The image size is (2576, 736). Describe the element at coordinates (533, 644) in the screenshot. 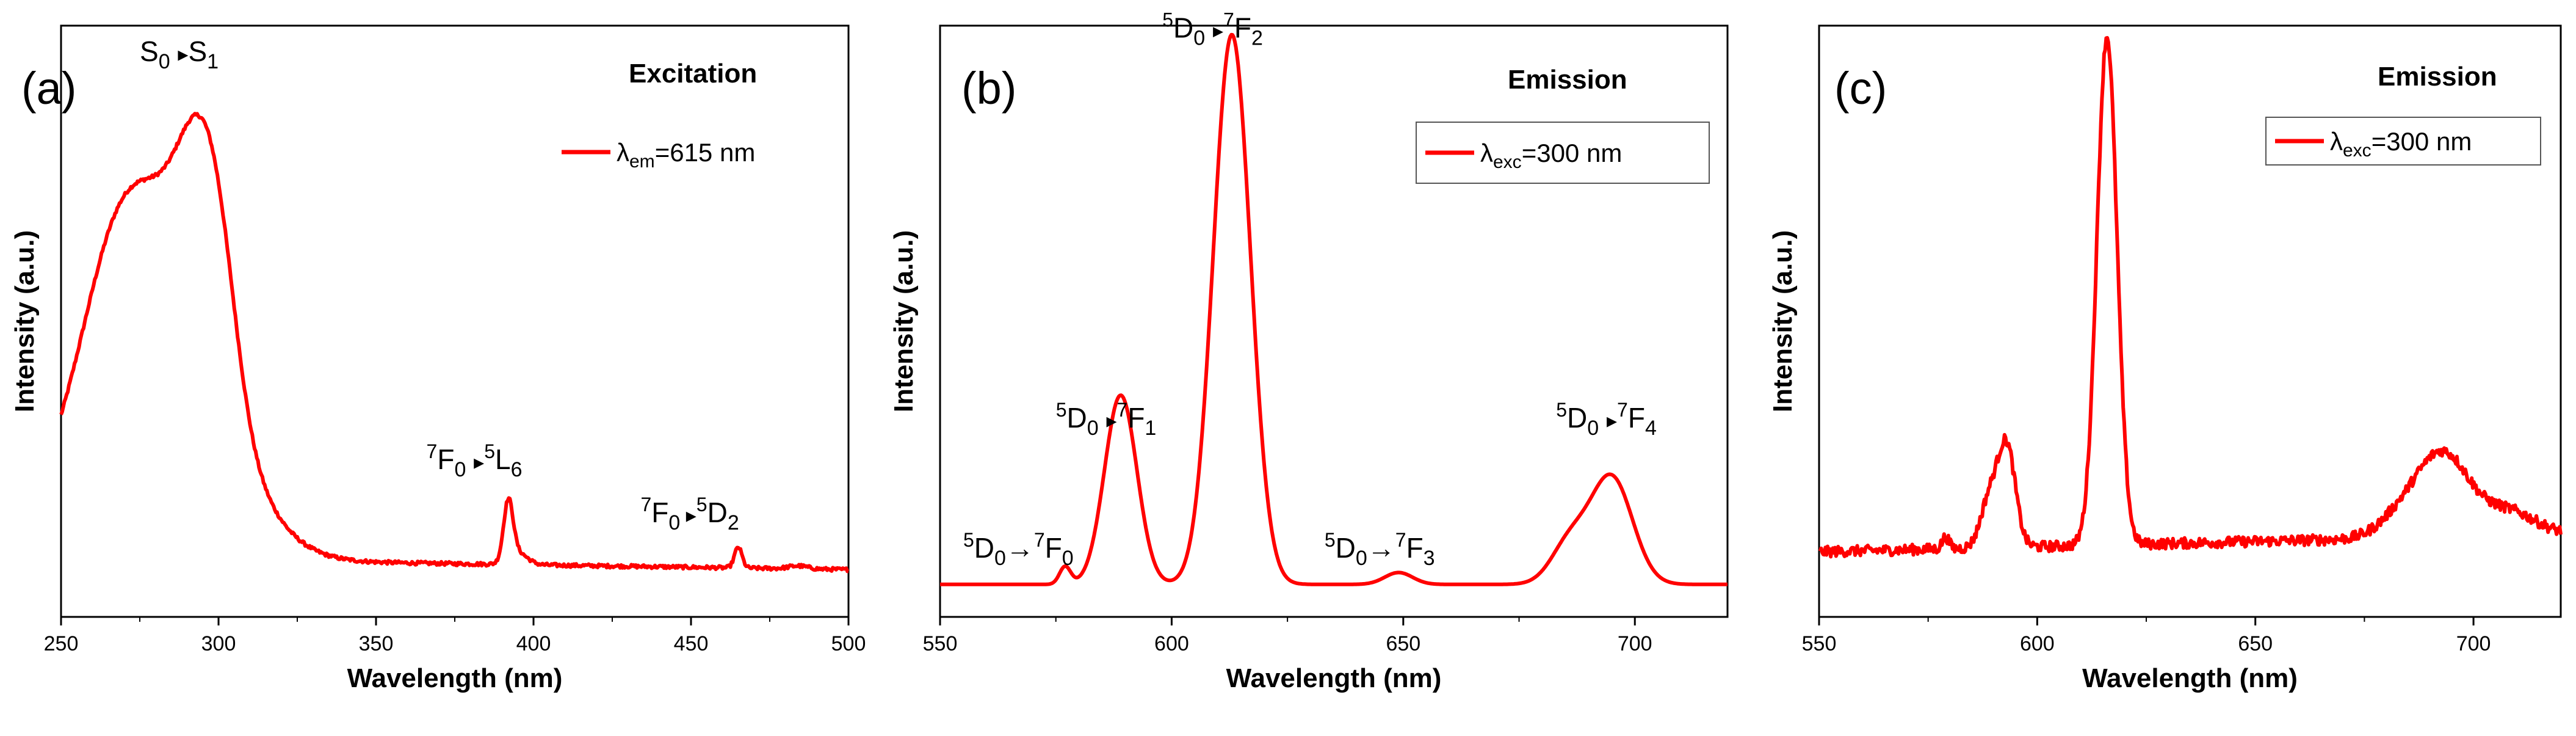

I see `x-tick-label: 400` at that location.